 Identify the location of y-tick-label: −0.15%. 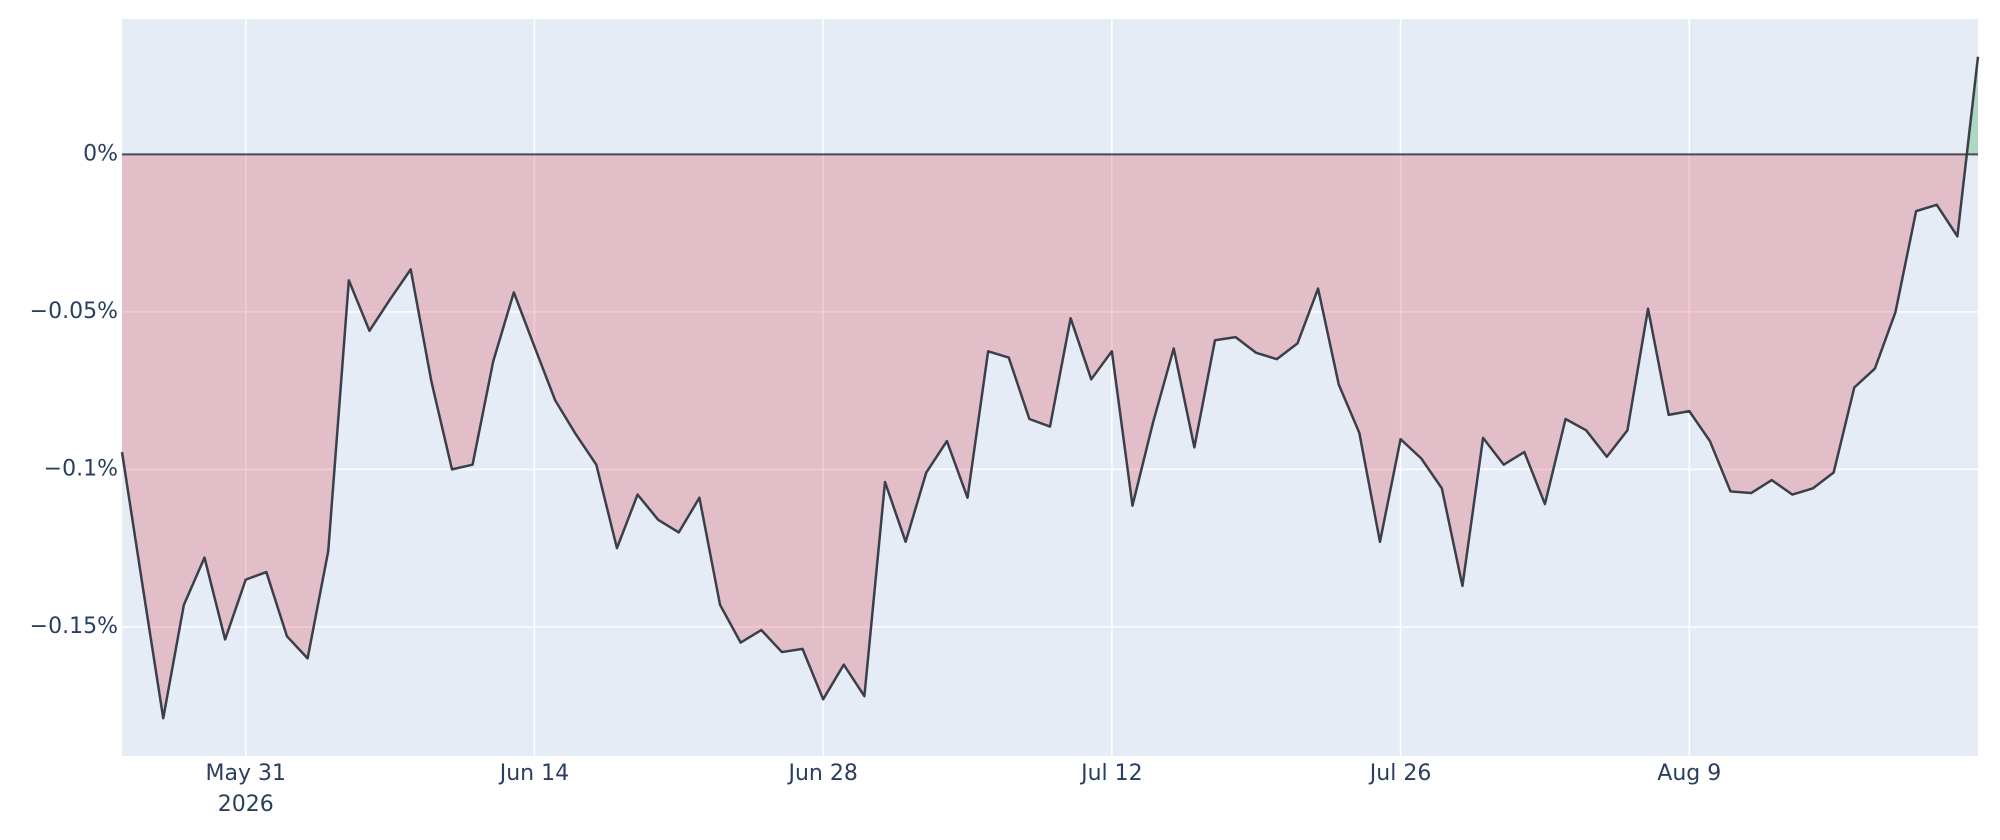
(74, 626).